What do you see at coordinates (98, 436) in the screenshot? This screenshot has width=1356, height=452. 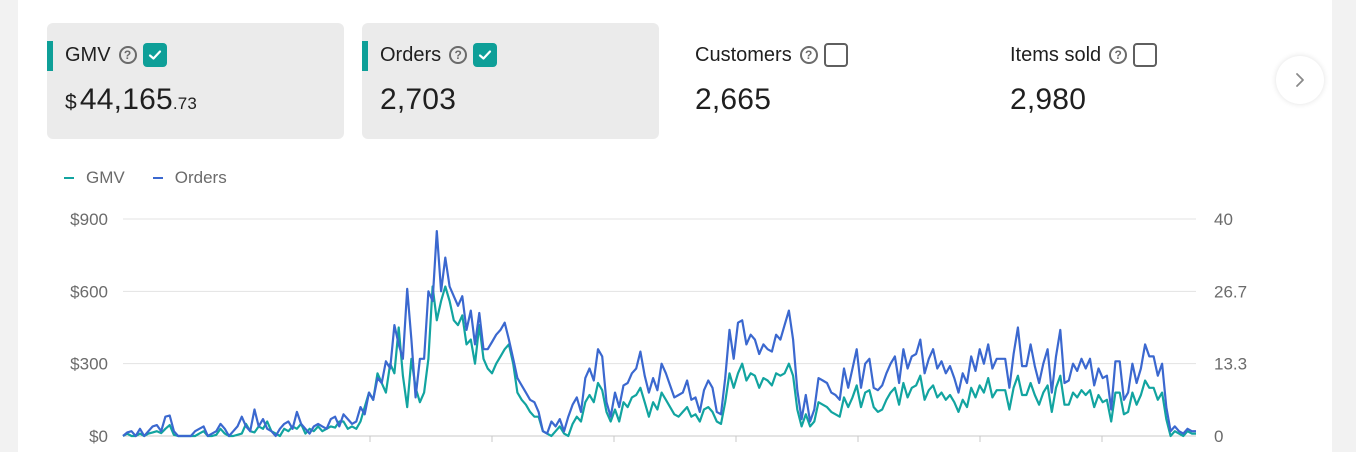 I see `y-left-tick-label: $0` at bounding box center [98, 436].